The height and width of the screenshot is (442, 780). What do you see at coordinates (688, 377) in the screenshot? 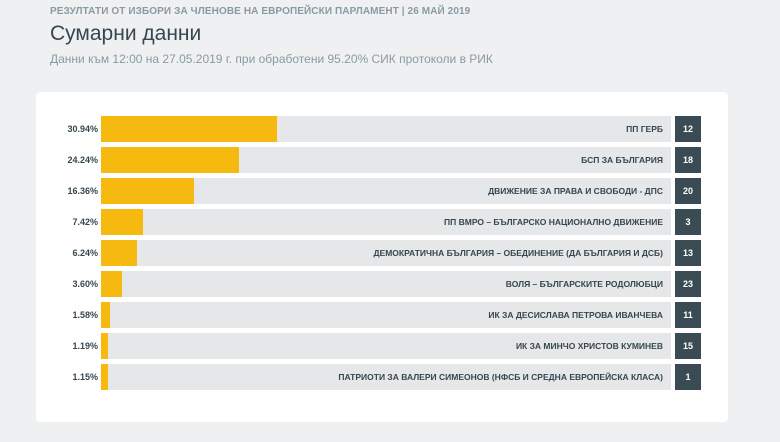
I see `seats-badge: 1` at bounding box center [688, 377].